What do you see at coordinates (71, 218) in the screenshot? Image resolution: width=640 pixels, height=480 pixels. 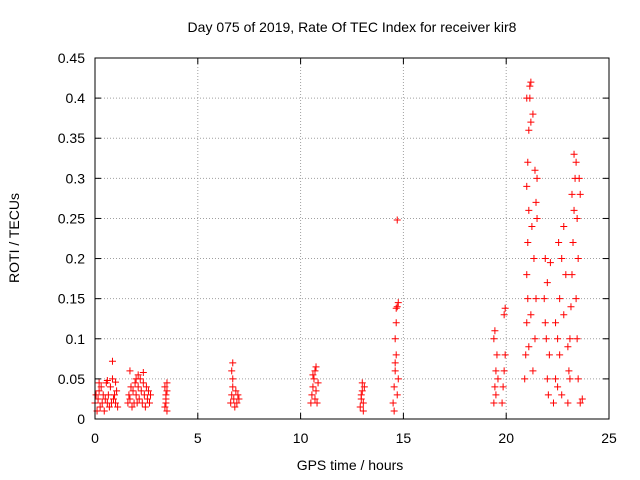 I see `y-tick-label: 0.25` at bounding box center [71, 218].